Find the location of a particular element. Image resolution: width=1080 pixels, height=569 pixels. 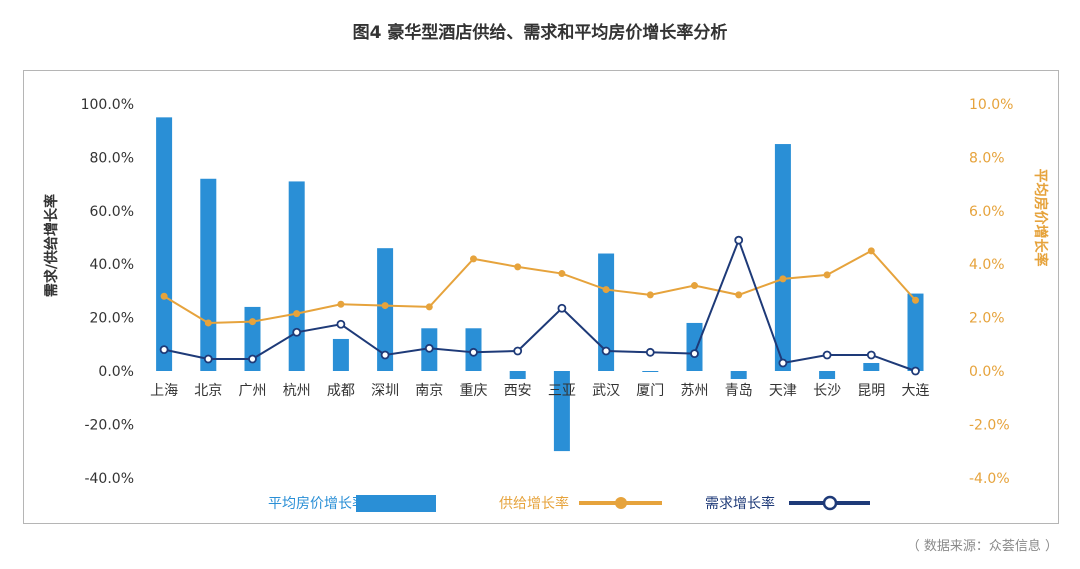

left-axis-tick-label: -40.0% is located at coordinates (109, 479).